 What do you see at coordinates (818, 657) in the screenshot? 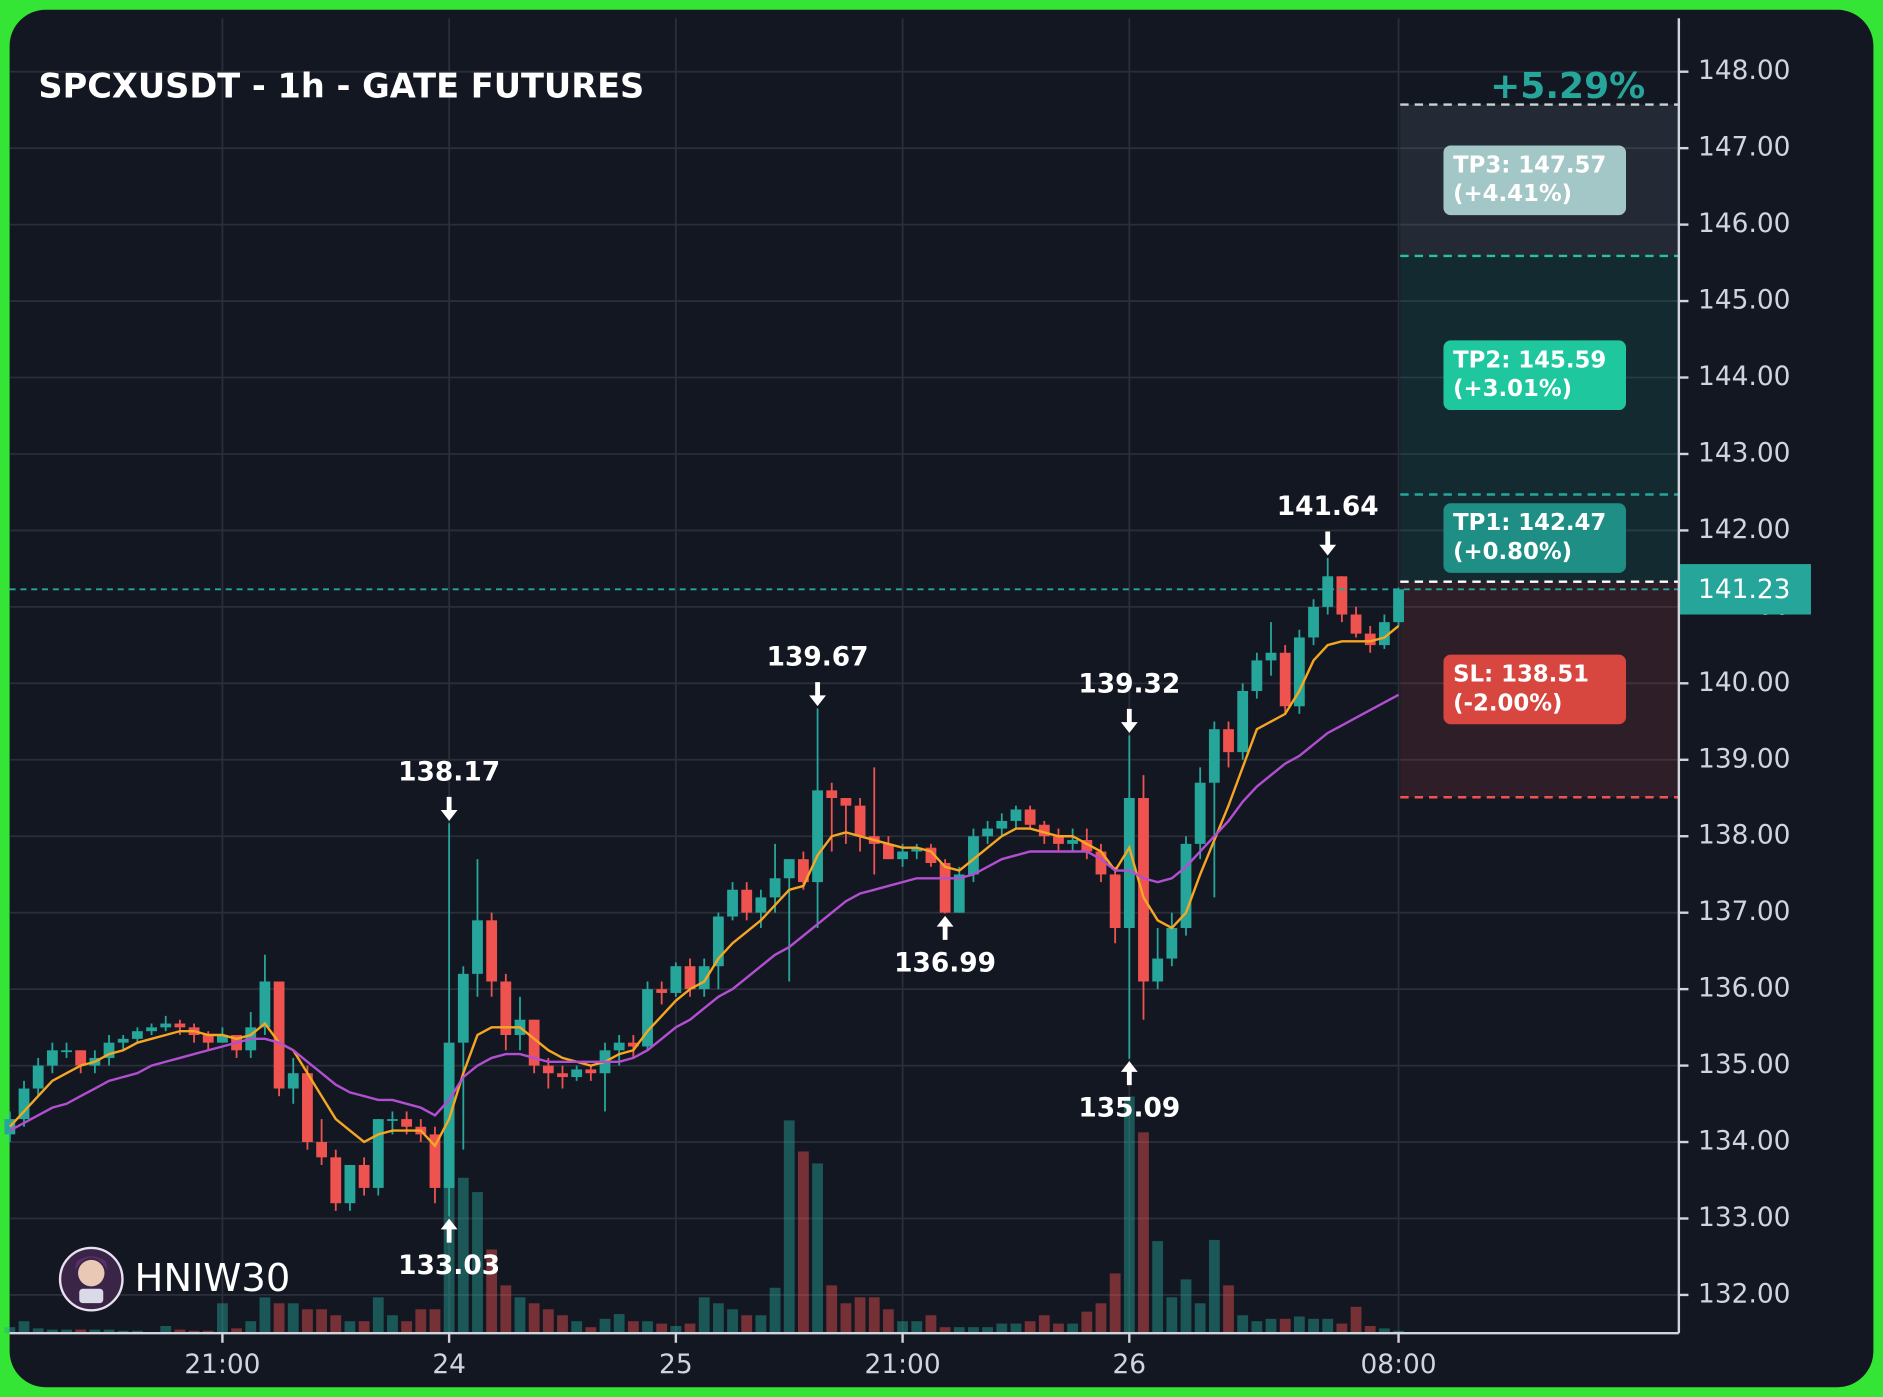
I see `high-label: 139.67` at bounding box center [818, 657].